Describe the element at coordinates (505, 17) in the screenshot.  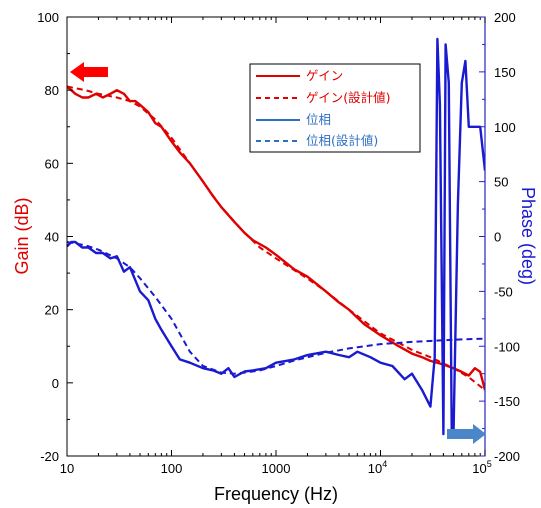
I see `y-right-tick-label: 200` at that location.